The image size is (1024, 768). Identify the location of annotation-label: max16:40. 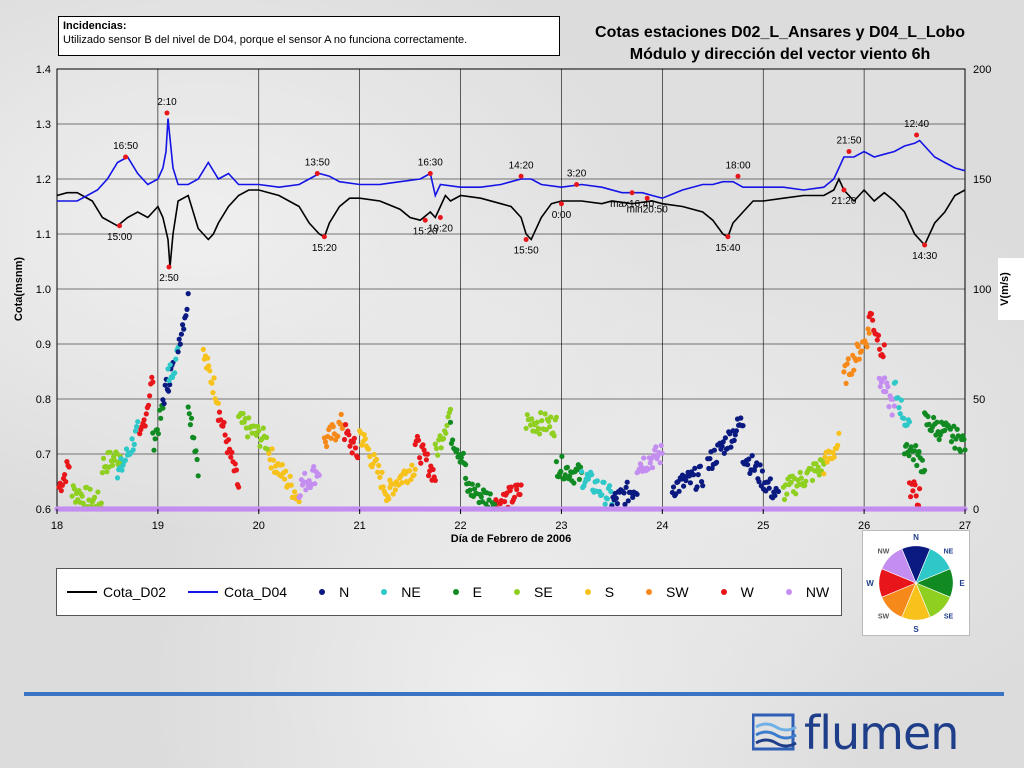
(632, 204).